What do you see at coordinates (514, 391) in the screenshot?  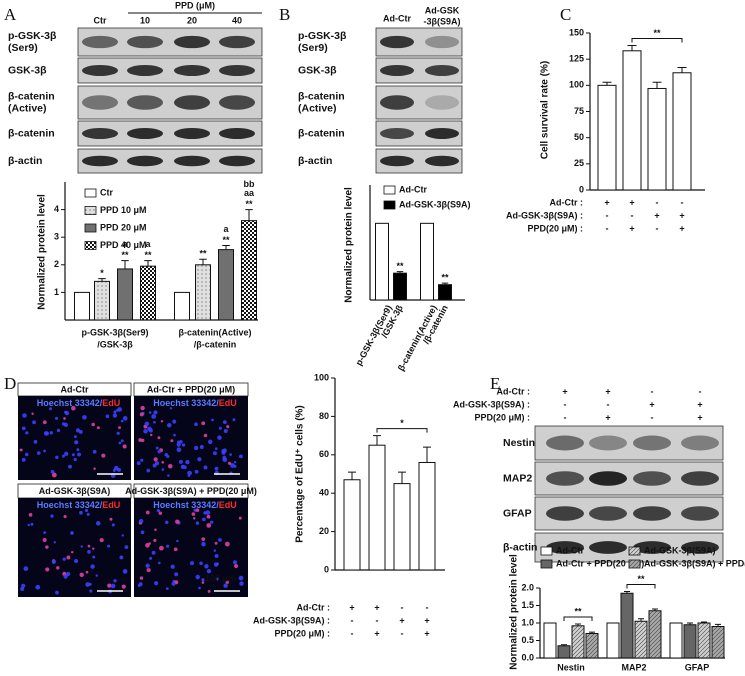 I see `condition-label: Ad-Ctr :` at bounding box center [514, 391].